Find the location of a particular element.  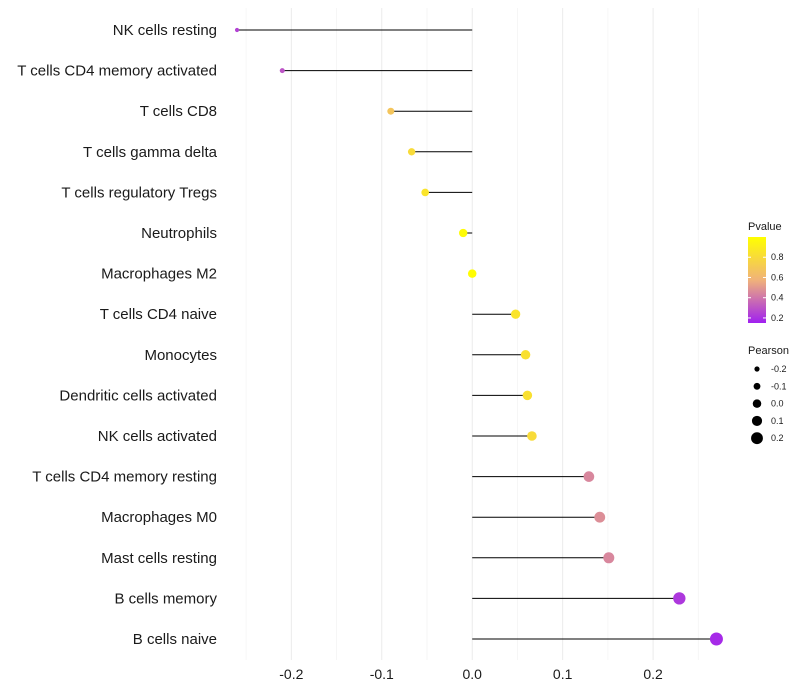

legend-pearson-title: Pearson is located at coordinates (768, 351).